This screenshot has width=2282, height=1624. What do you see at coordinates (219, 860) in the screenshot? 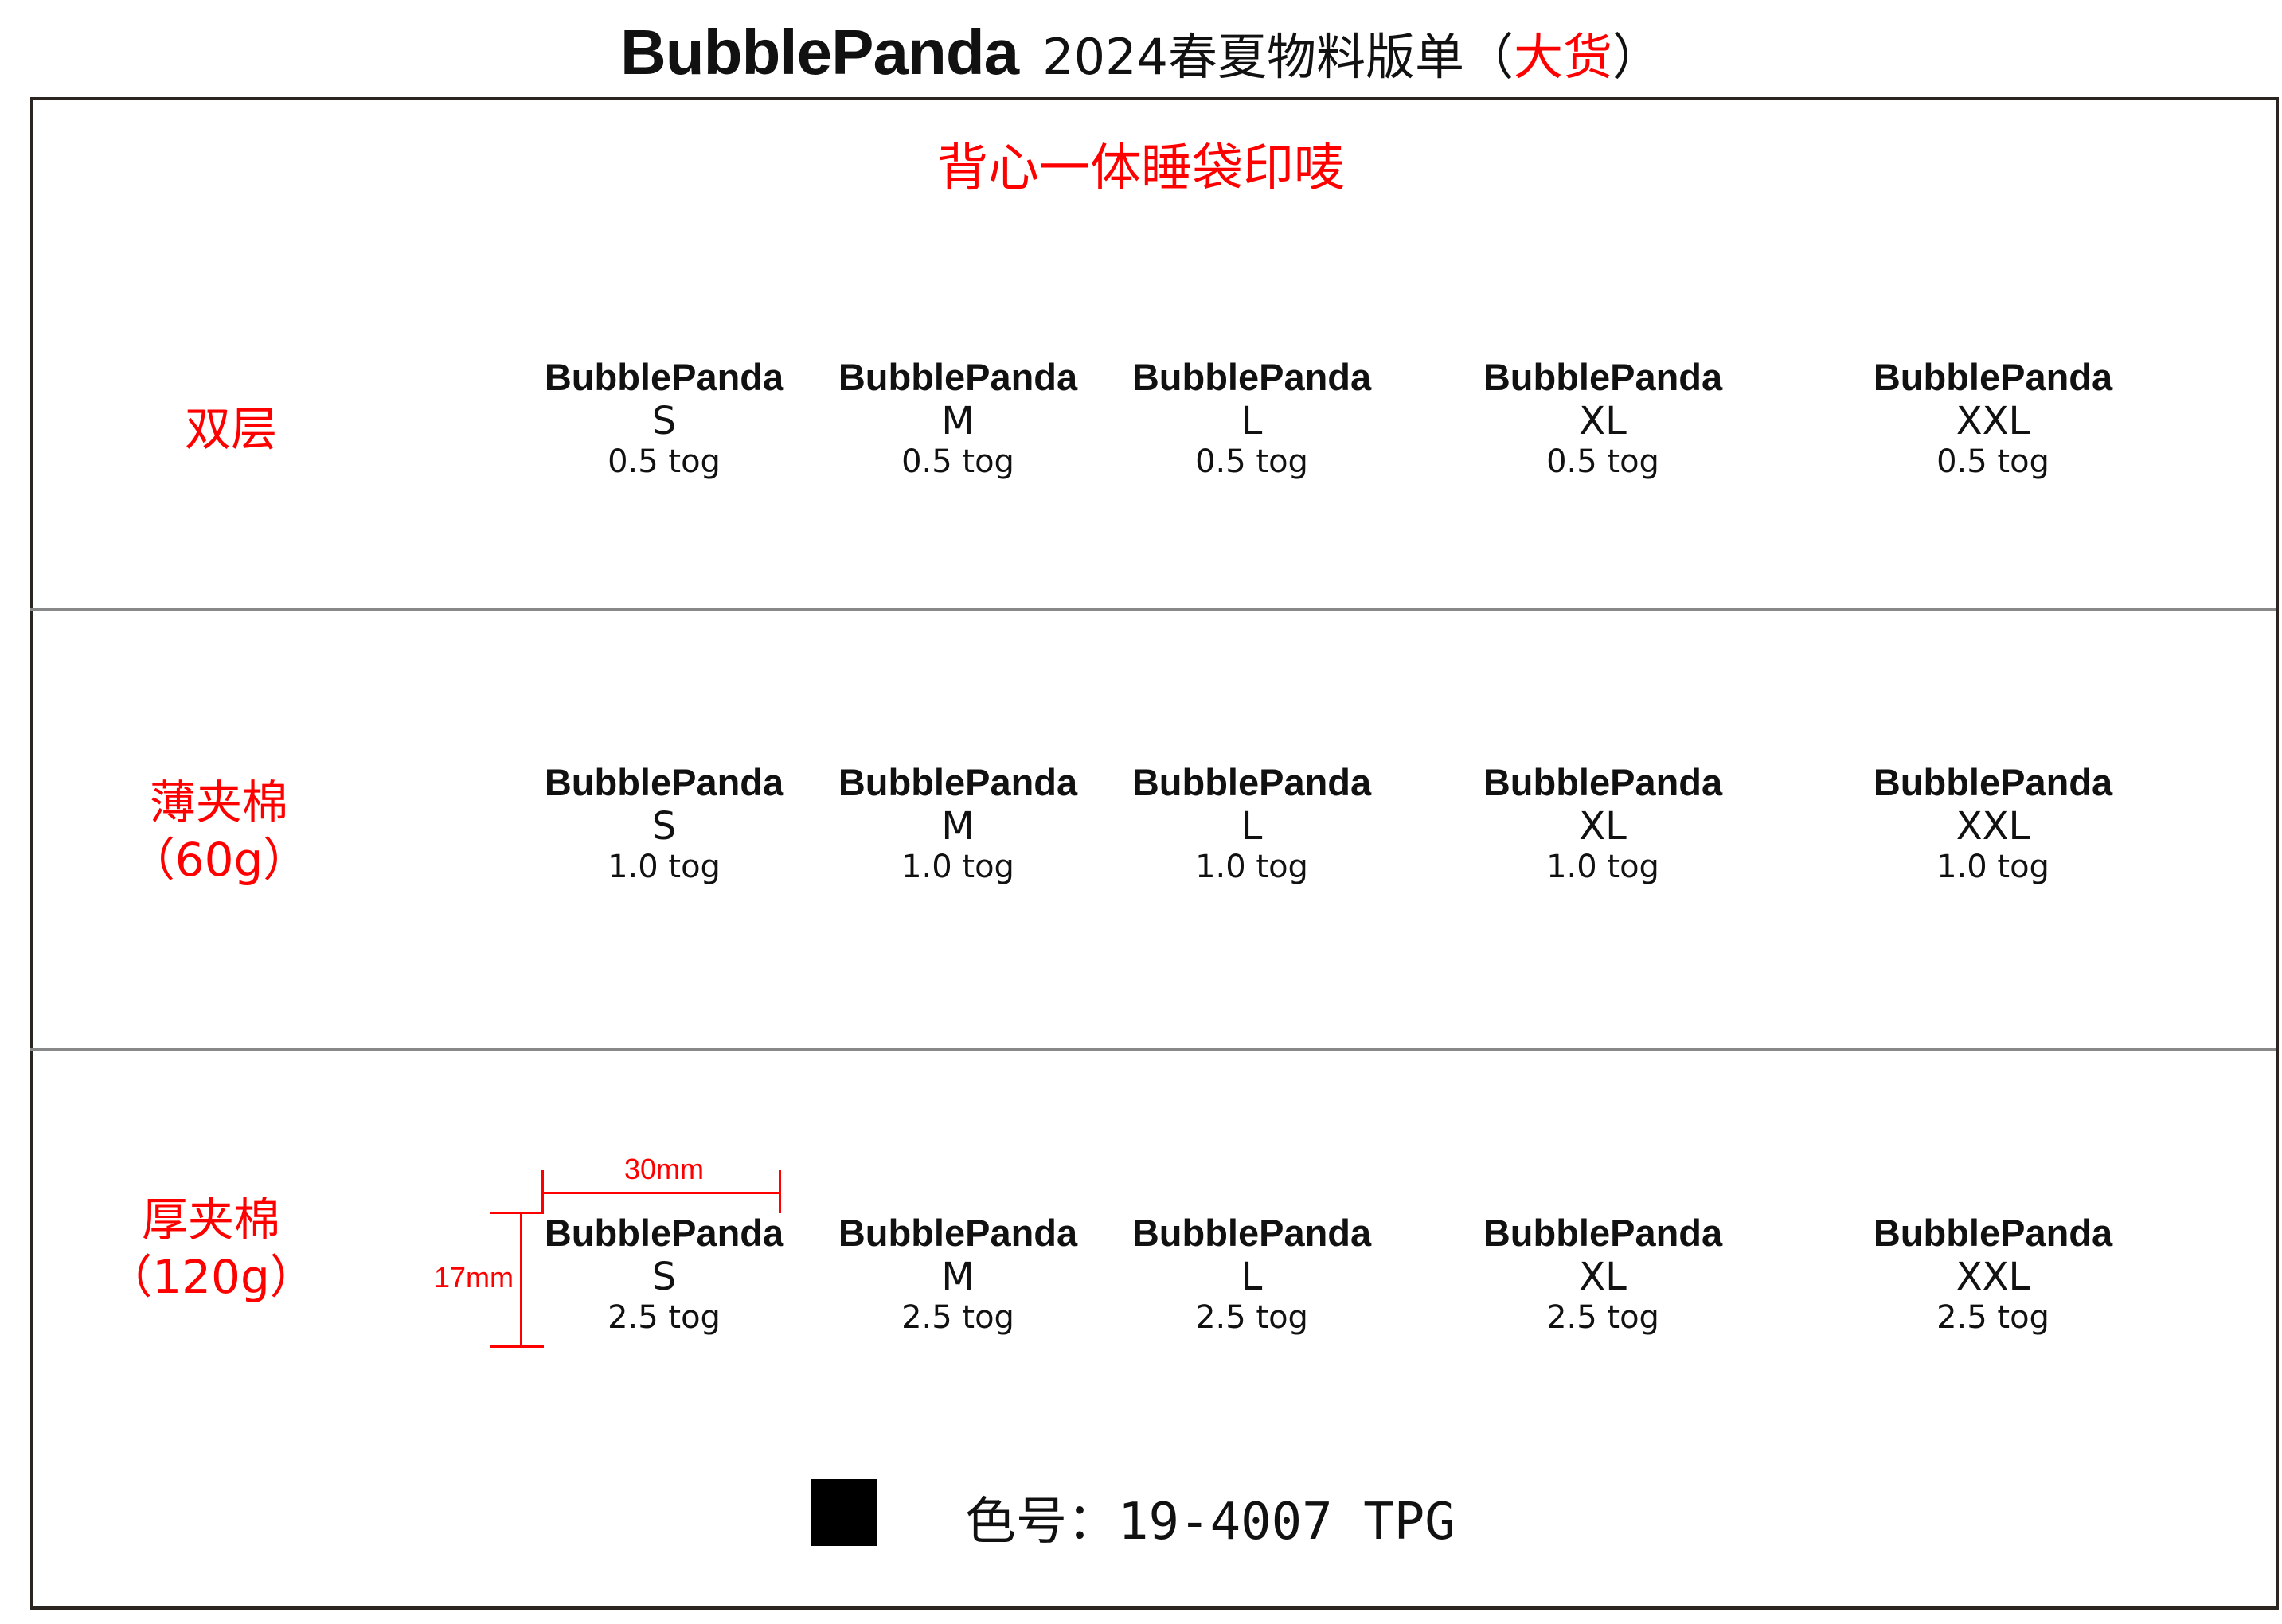
I see `row-label-line2: （60g）` at bounding box center [219, 860].